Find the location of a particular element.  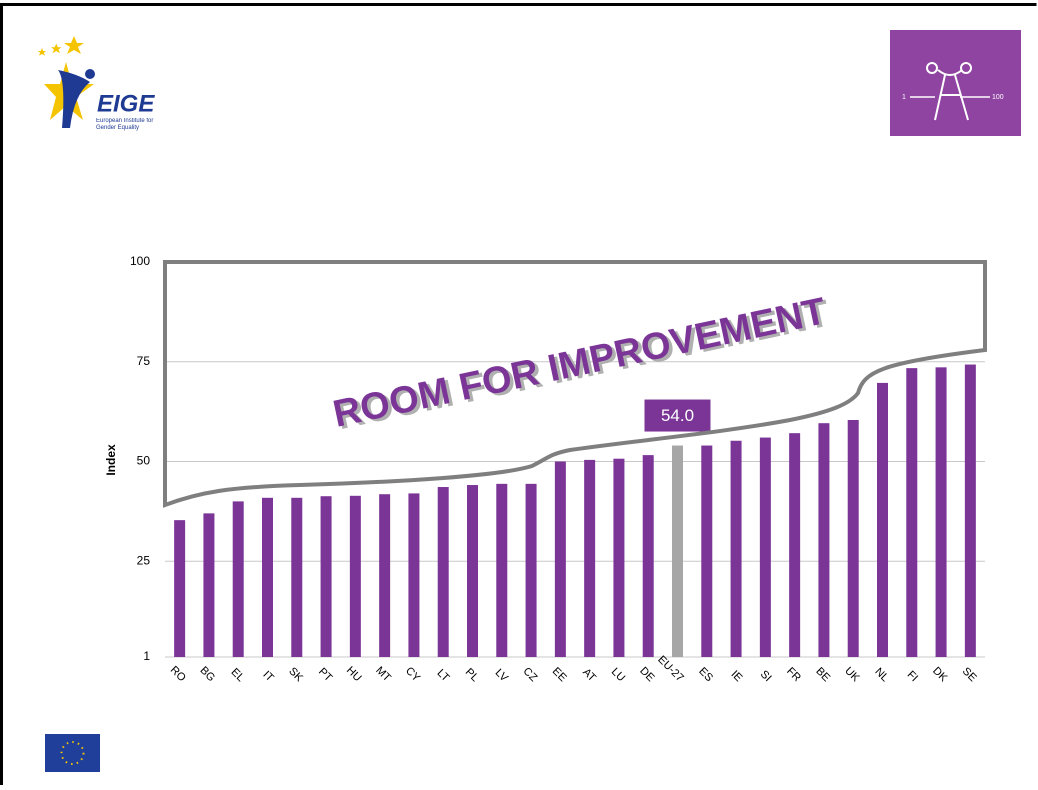

y-tick-label: 25 is located at coordinates (144, 560).